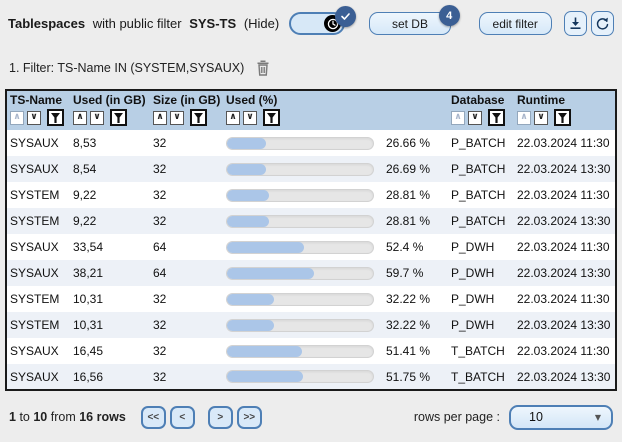  What do you see at coordinates (186, 110) in the screenshot?
I see `column-header-size-gb: Size (in GB) ∧ ∨` at bounding box center [186, 110].